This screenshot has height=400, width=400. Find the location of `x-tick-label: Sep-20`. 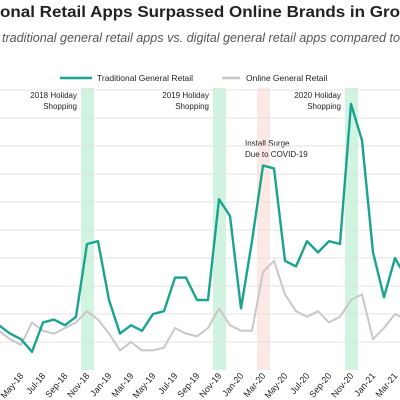

x-tick-label: Sep-20 is located at coordinates (320, 385).